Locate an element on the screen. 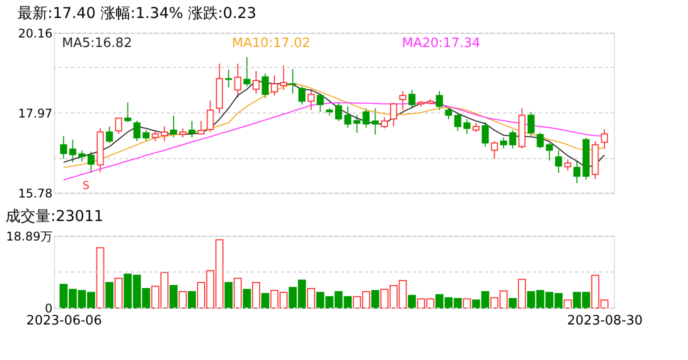  chart-title: 最新:17.40 涨幅:1.34% 涨跌:0.23 is located at coordinates (137, 13).